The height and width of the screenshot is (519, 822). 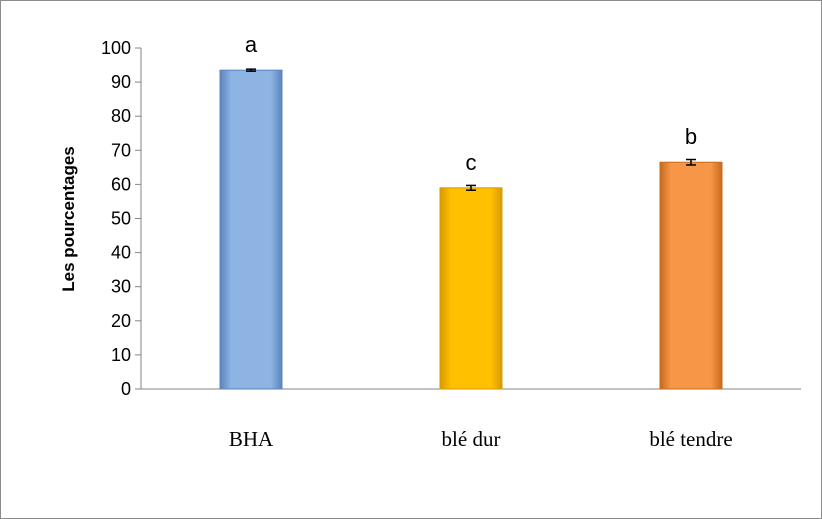 What do you see at coordinates (121, 116) in the screenshot?
I see `y-tick-label: 80` at bounding box center [121, 116].